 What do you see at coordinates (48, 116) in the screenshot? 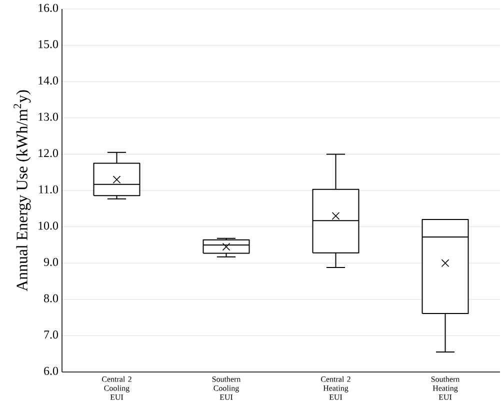
I see `y-tick-label: 13.0` at bounding box center [48, 116].